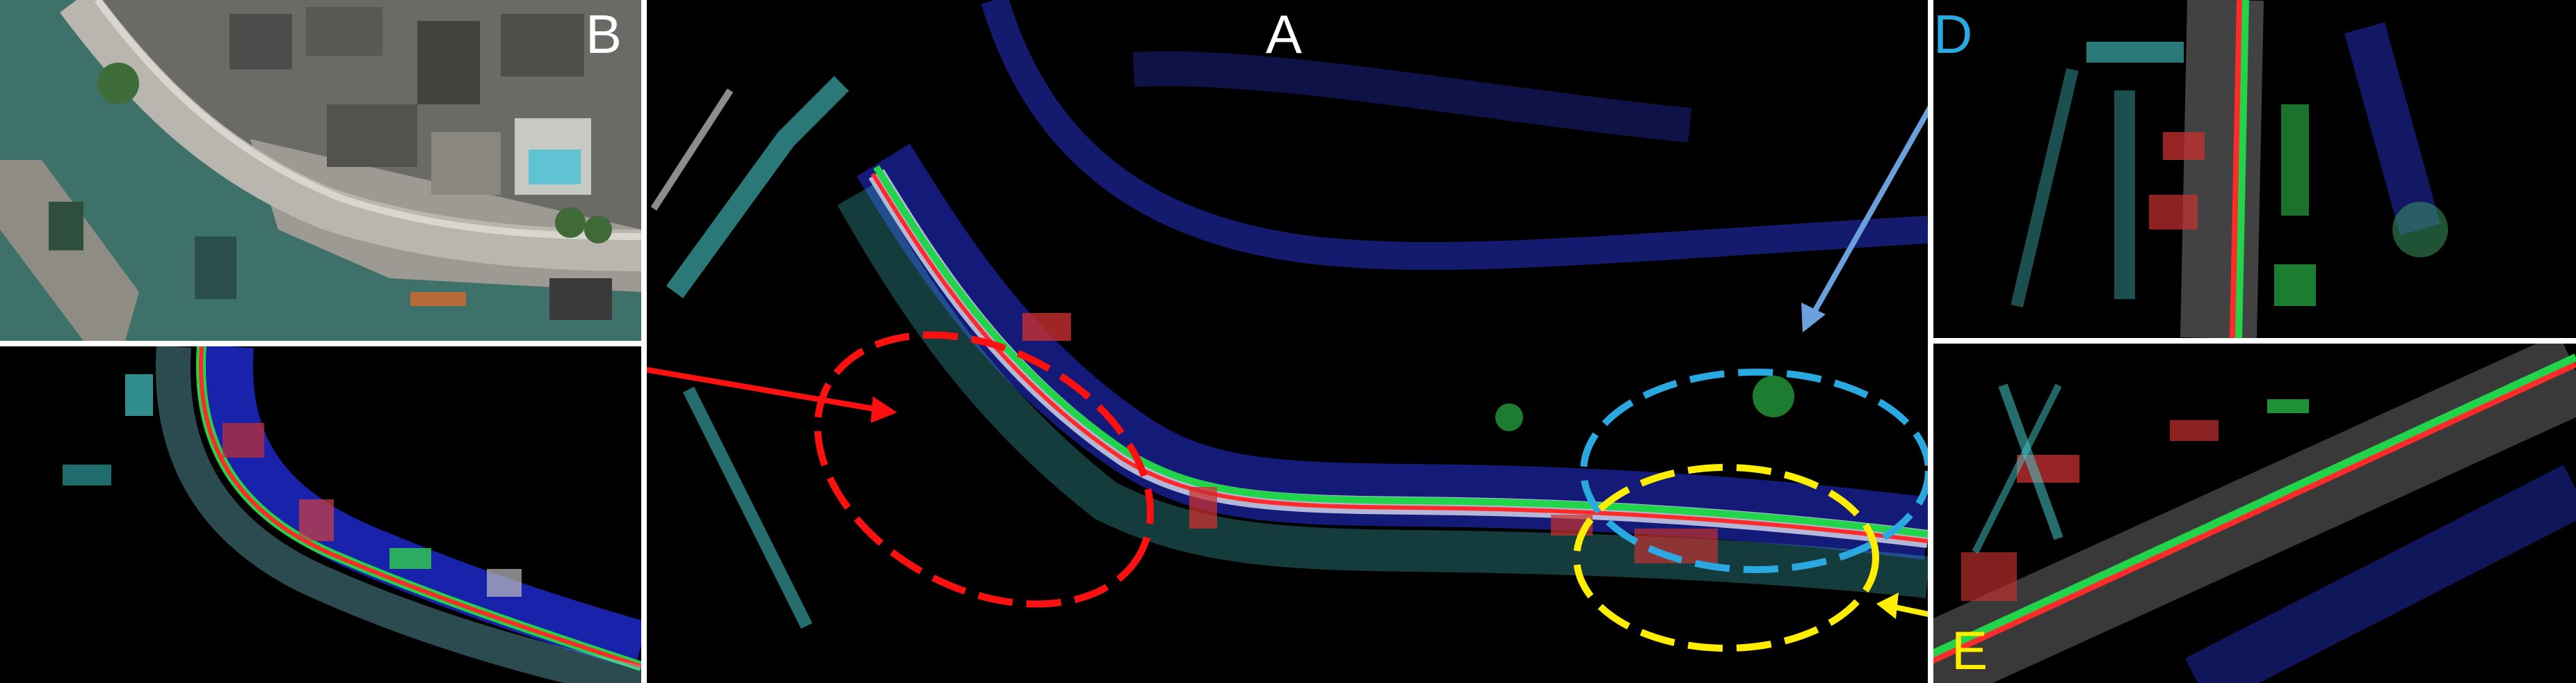  I want to click on d-arrow, so click(1868, 211).